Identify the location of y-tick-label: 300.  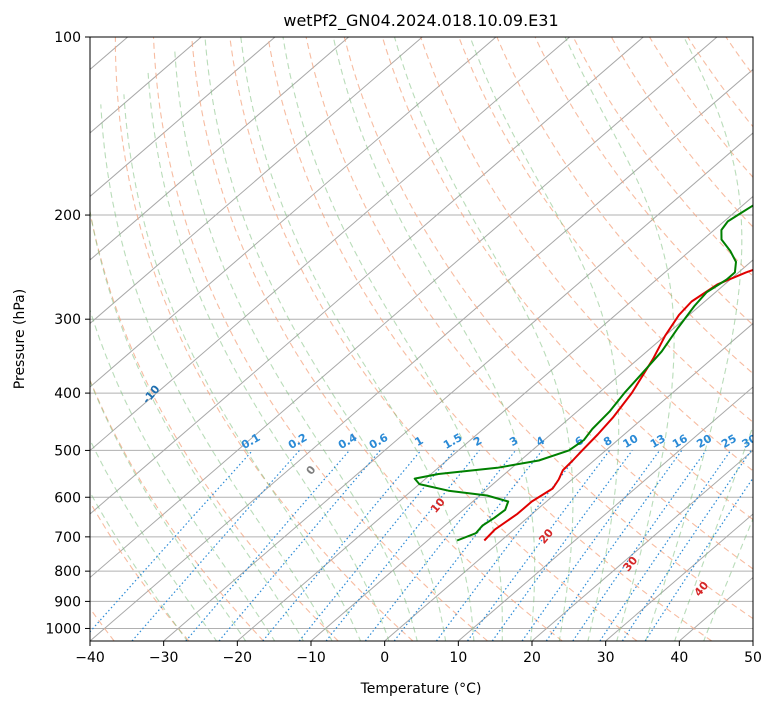
(67, 320).